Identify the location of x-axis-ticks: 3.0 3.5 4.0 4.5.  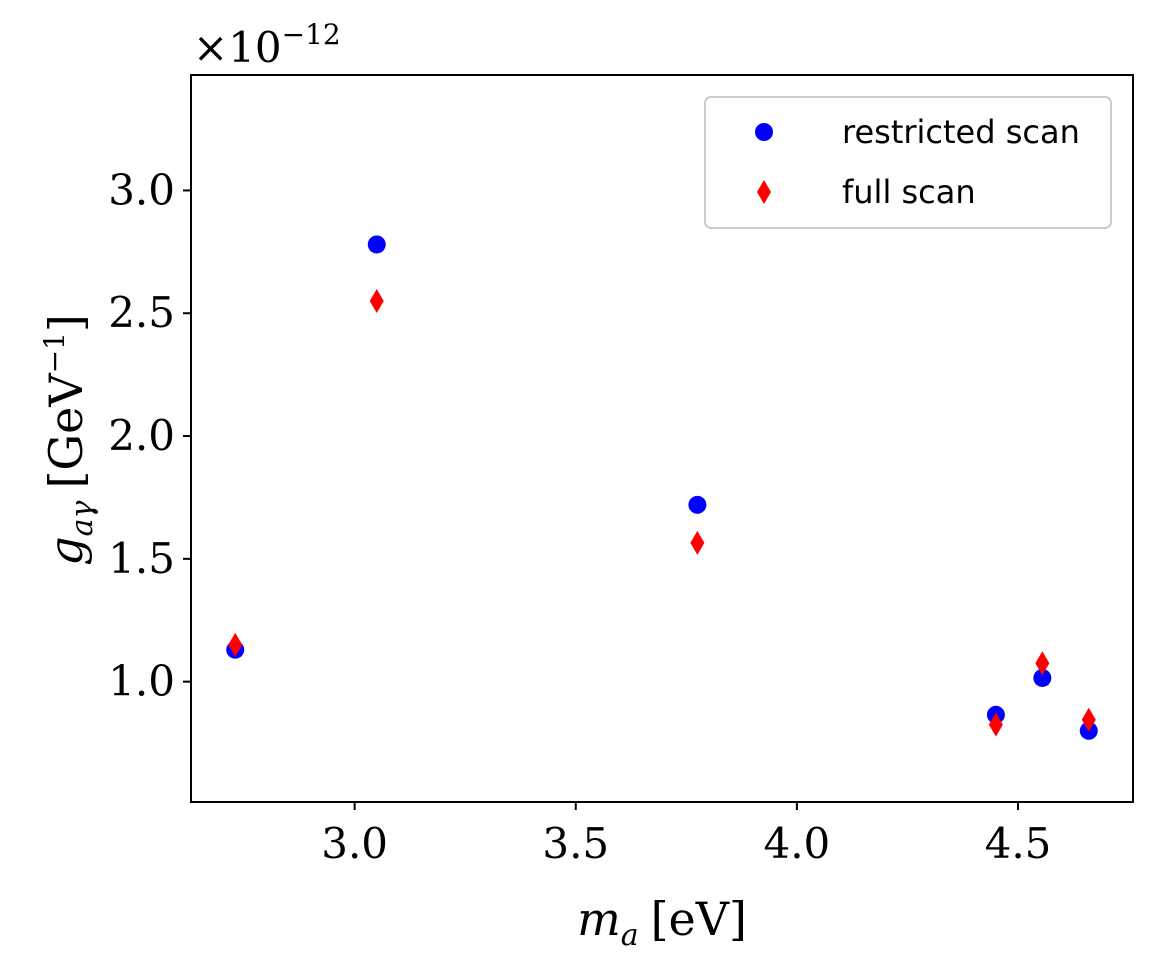
(686, 835).